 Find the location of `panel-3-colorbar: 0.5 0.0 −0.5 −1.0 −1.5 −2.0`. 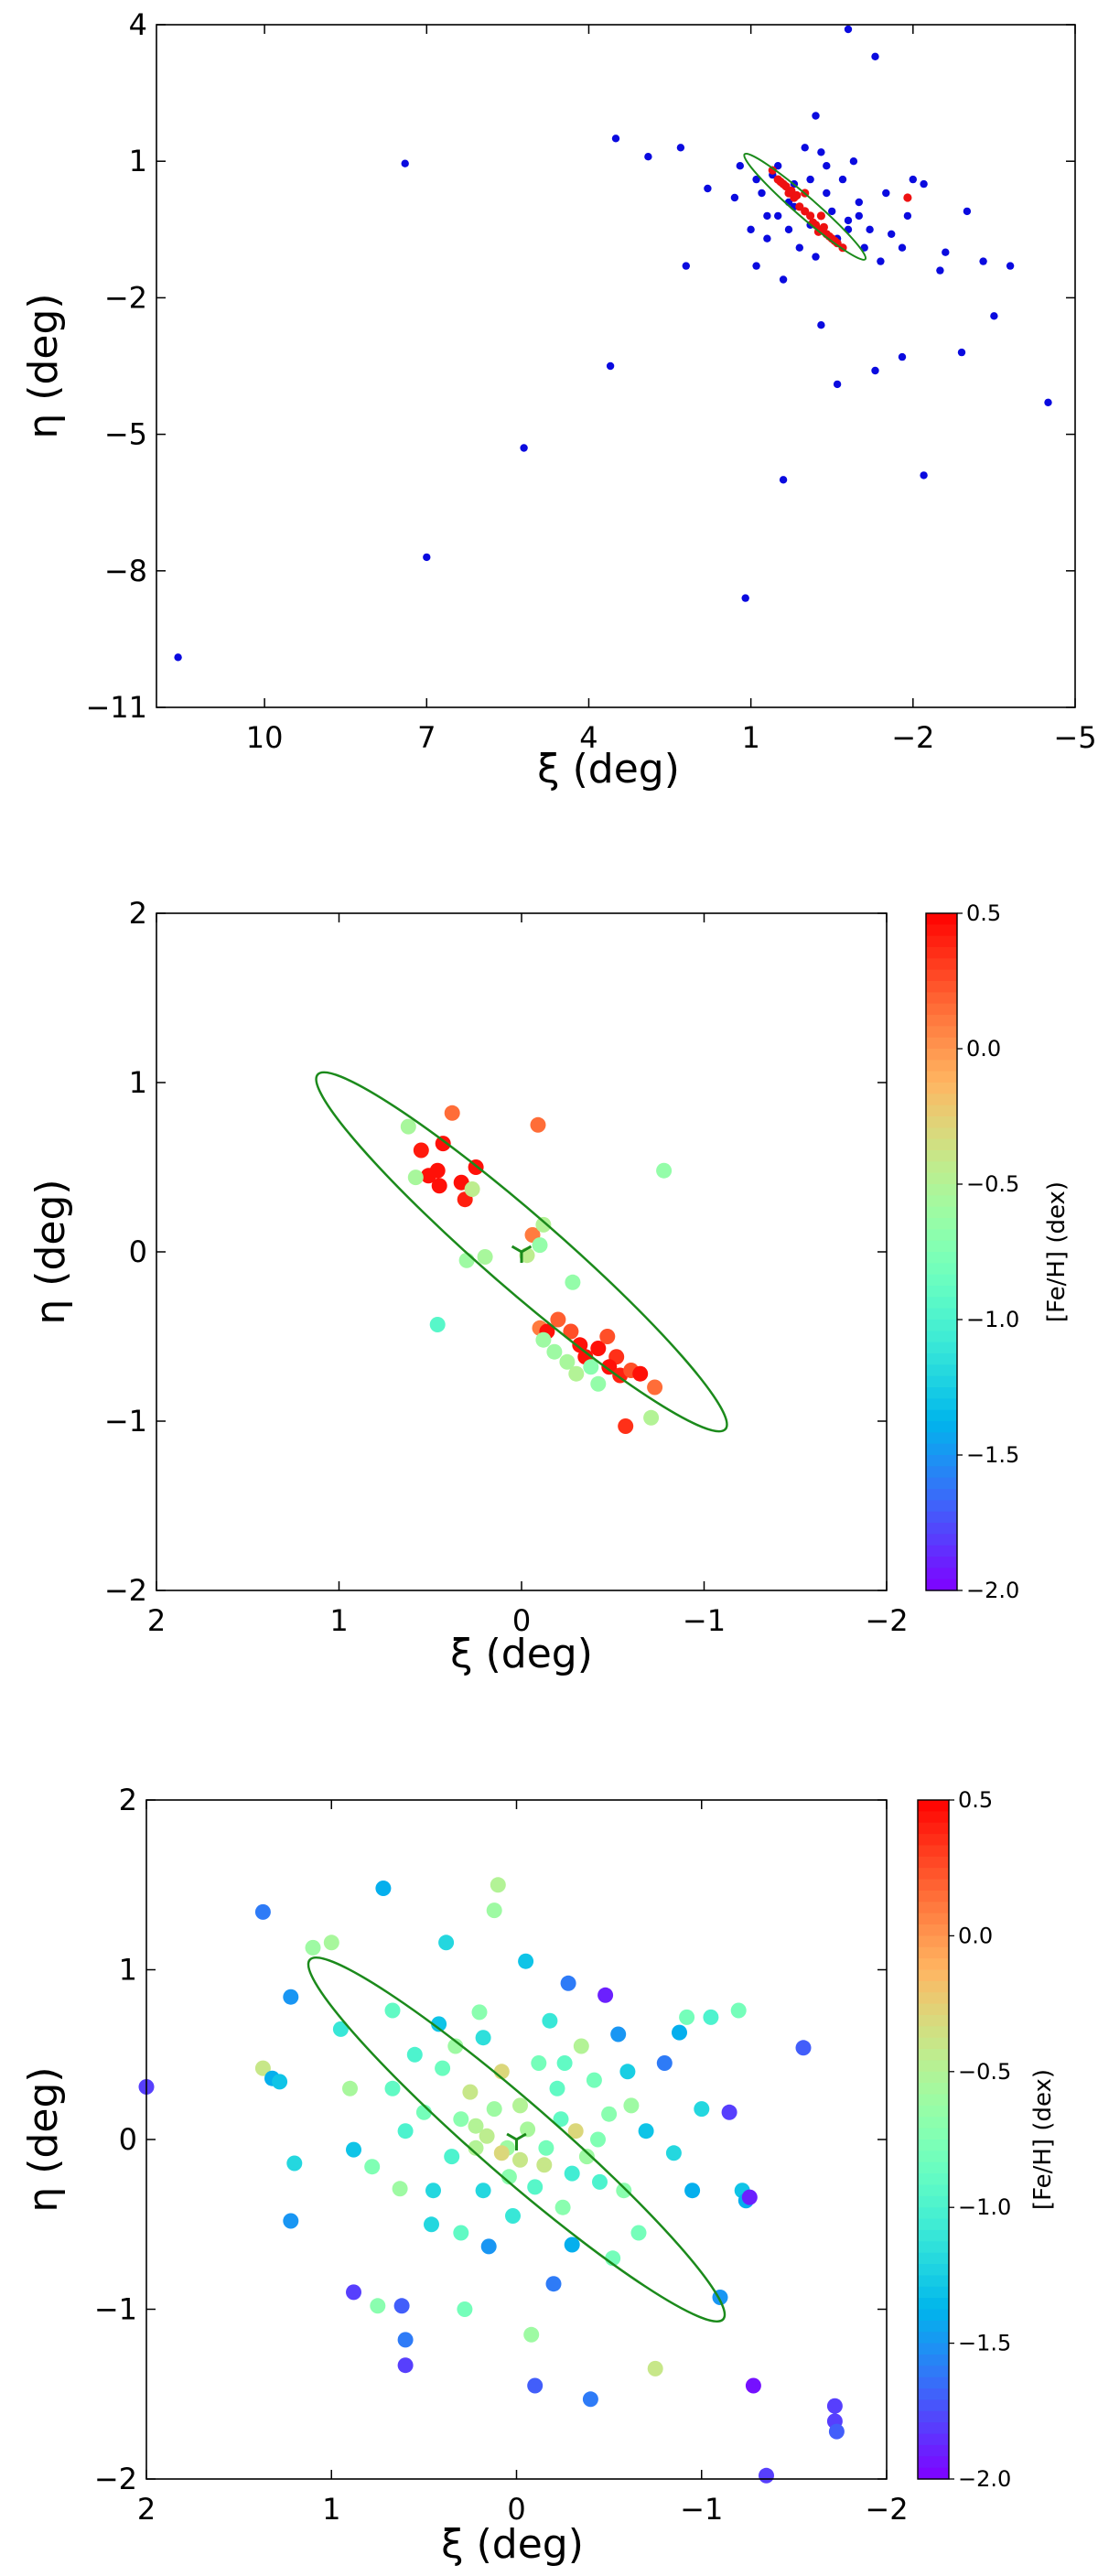

panel-3-colorbar: 0.5 0.0 −0.5 −1.0 −1.5 −2.0 is located at coordinates (964, 2139).